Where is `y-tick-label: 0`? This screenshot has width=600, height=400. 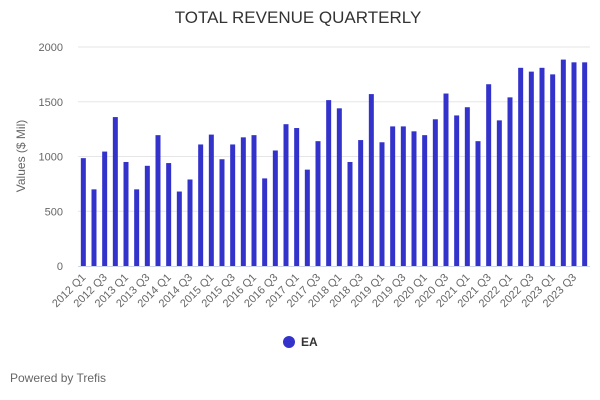
y-tick-label: 0 is located at coordinates (60, 267).